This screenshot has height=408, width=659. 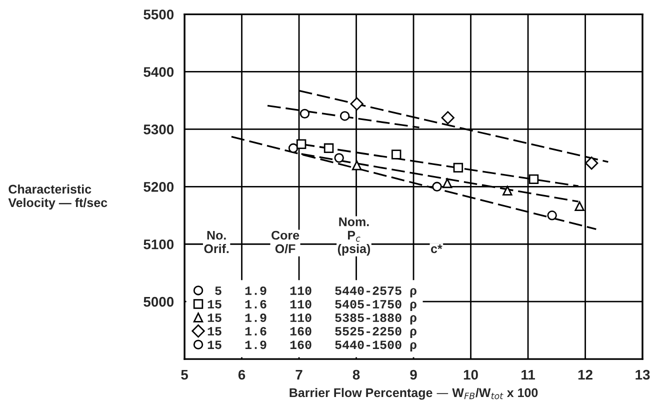 I want to click on x-tick-label: 8, so click(x=356, y=375).